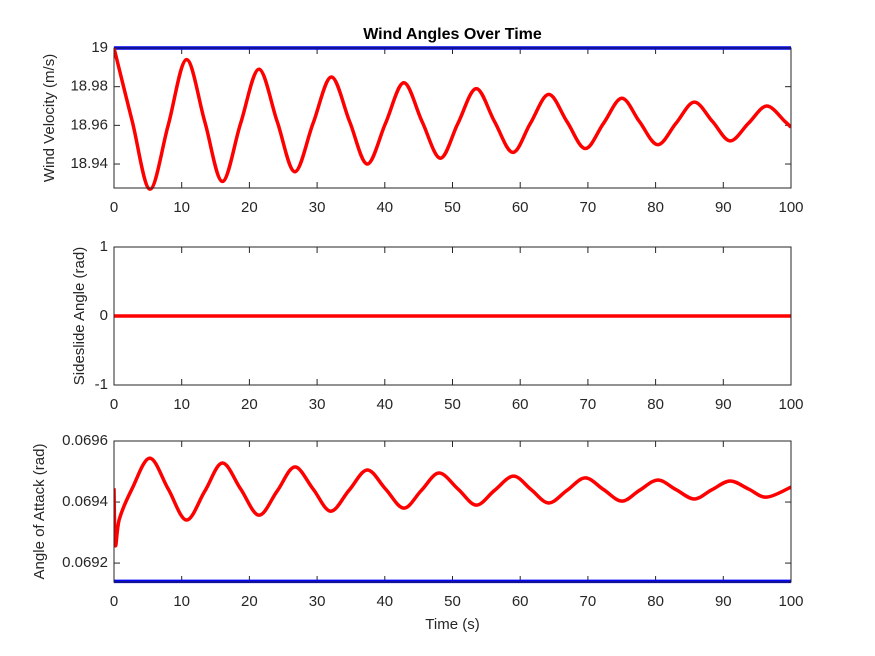  I want to click on y-axis-label: Angle of Attack (rad), so click(39, 512).